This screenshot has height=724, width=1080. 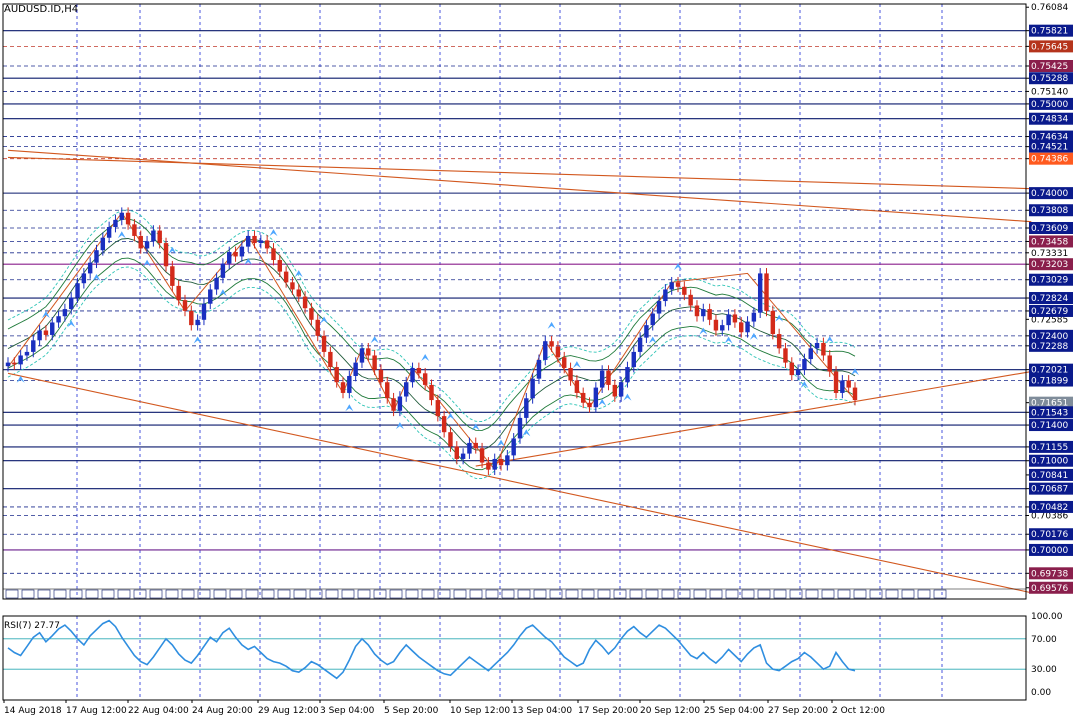 What do you see at coordinates (1049, 413) in the screenshot?
I see `price-badge-label: 0.71543` at bounding box center [1049, 413].